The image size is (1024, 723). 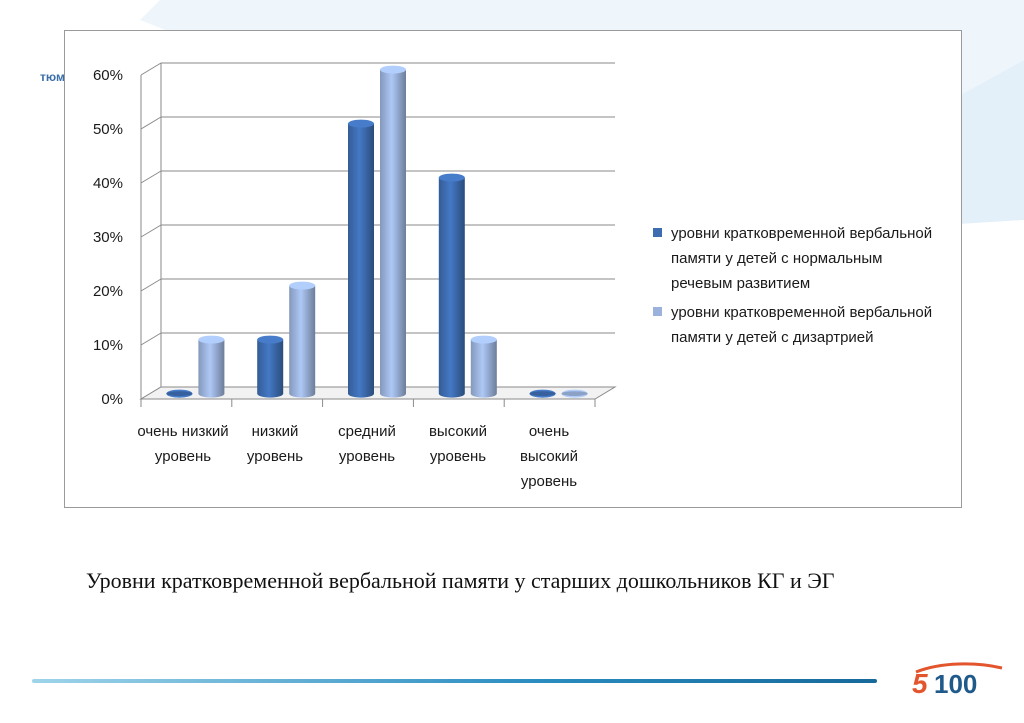 I want to click on legend-swatch-dysarthria, so click(x=657, y=311).